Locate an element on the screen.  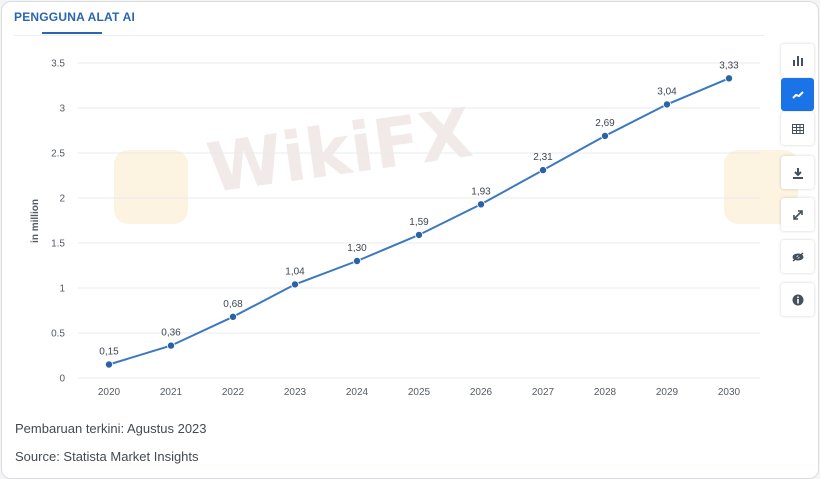
watermark-logo-left is located at coordinates (151, 187).